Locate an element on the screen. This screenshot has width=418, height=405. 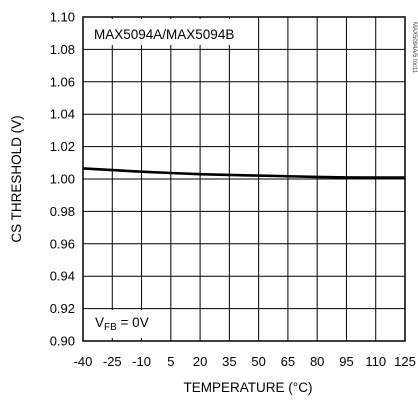
x-tick-label: 110 is located at coordinates (375, 361).